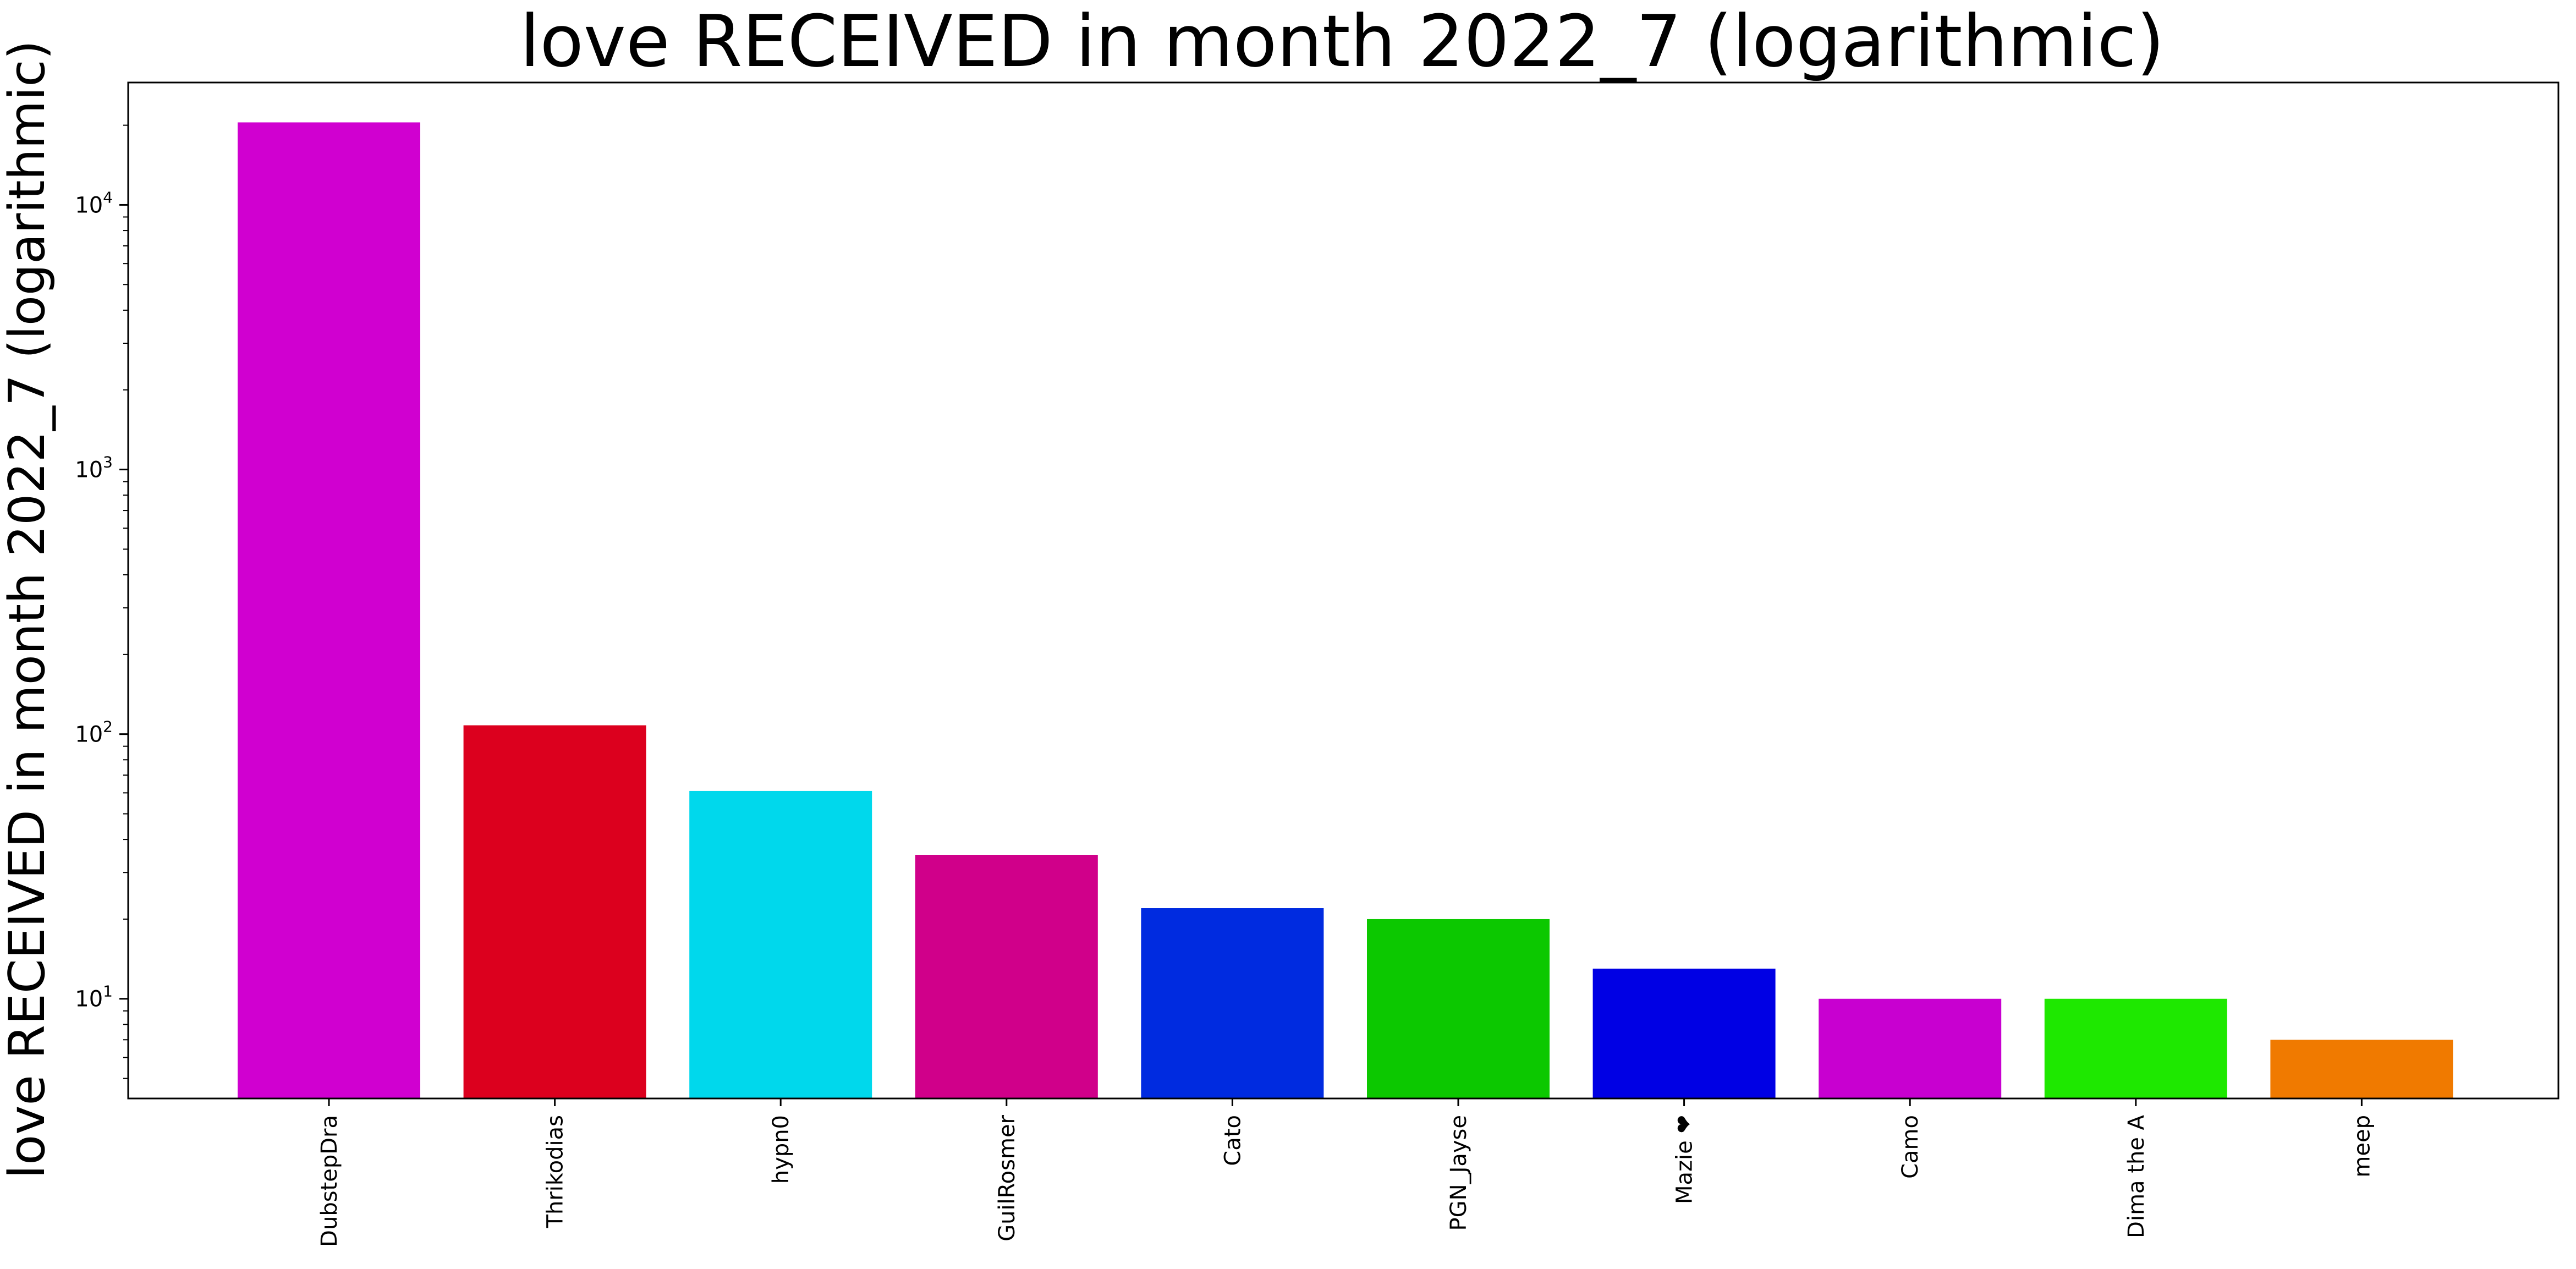  What do you see at coordinates (329, 1181) in the screenshot?
I see `x-tick-label: DubstepDra` at bounding box center [329, 1181].